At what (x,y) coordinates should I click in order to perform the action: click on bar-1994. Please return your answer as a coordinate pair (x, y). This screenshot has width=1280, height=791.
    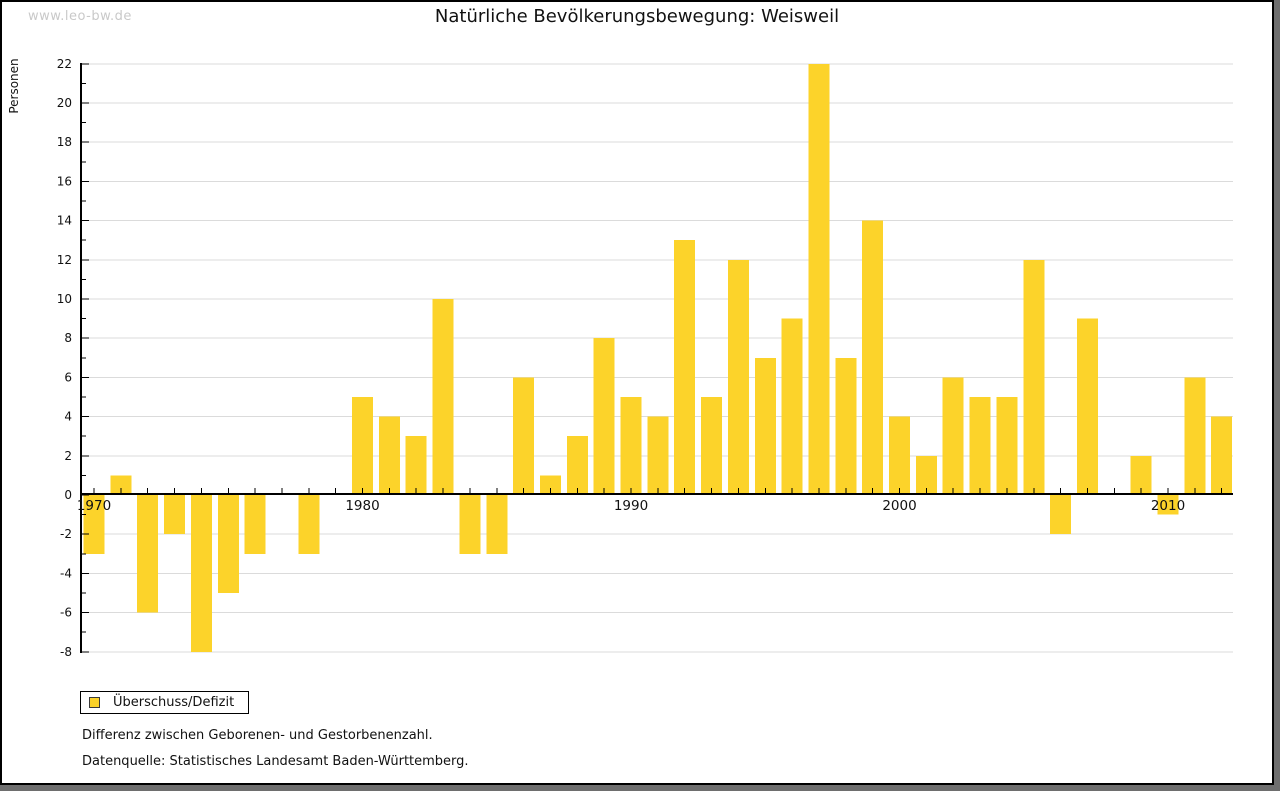
    Looking at the image, I should click on (738, 377).